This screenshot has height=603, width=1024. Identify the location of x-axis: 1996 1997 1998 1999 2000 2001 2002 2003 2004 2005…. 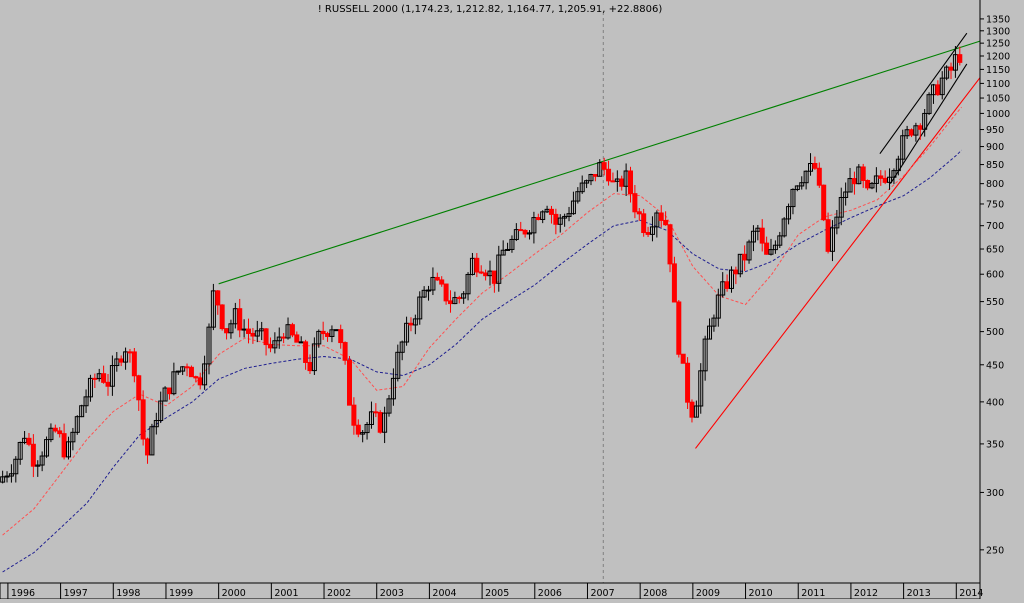
(491, 591).